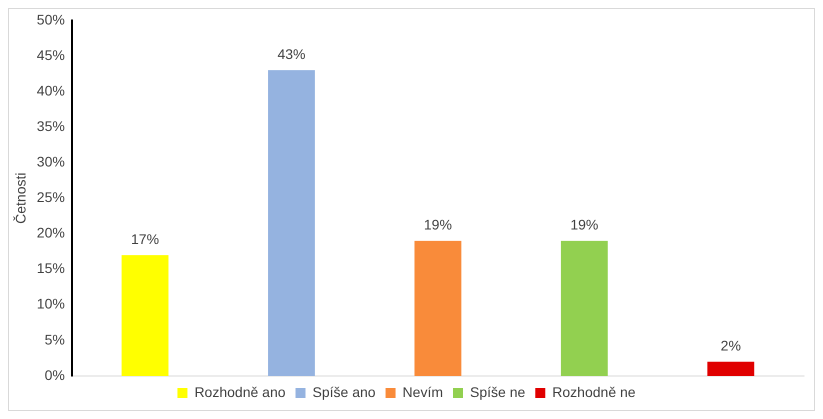 Image resolution: width=823 pixels, height=419 pixels. Describe the element at coordinates (498, 392) in the screenshot. I see `legend-label: Spíše ne` at that location.